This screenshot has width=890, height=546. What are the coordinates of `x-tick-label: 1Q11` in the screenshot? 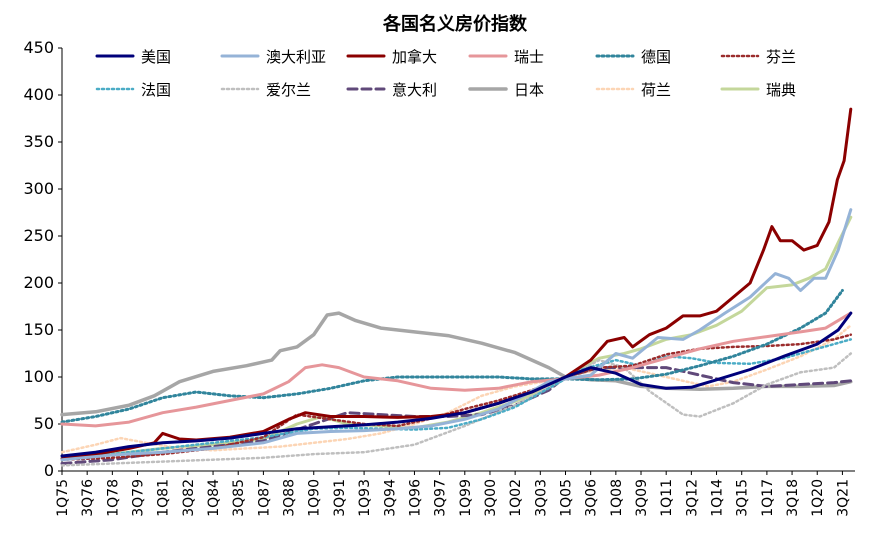 It's located at (667, 498).